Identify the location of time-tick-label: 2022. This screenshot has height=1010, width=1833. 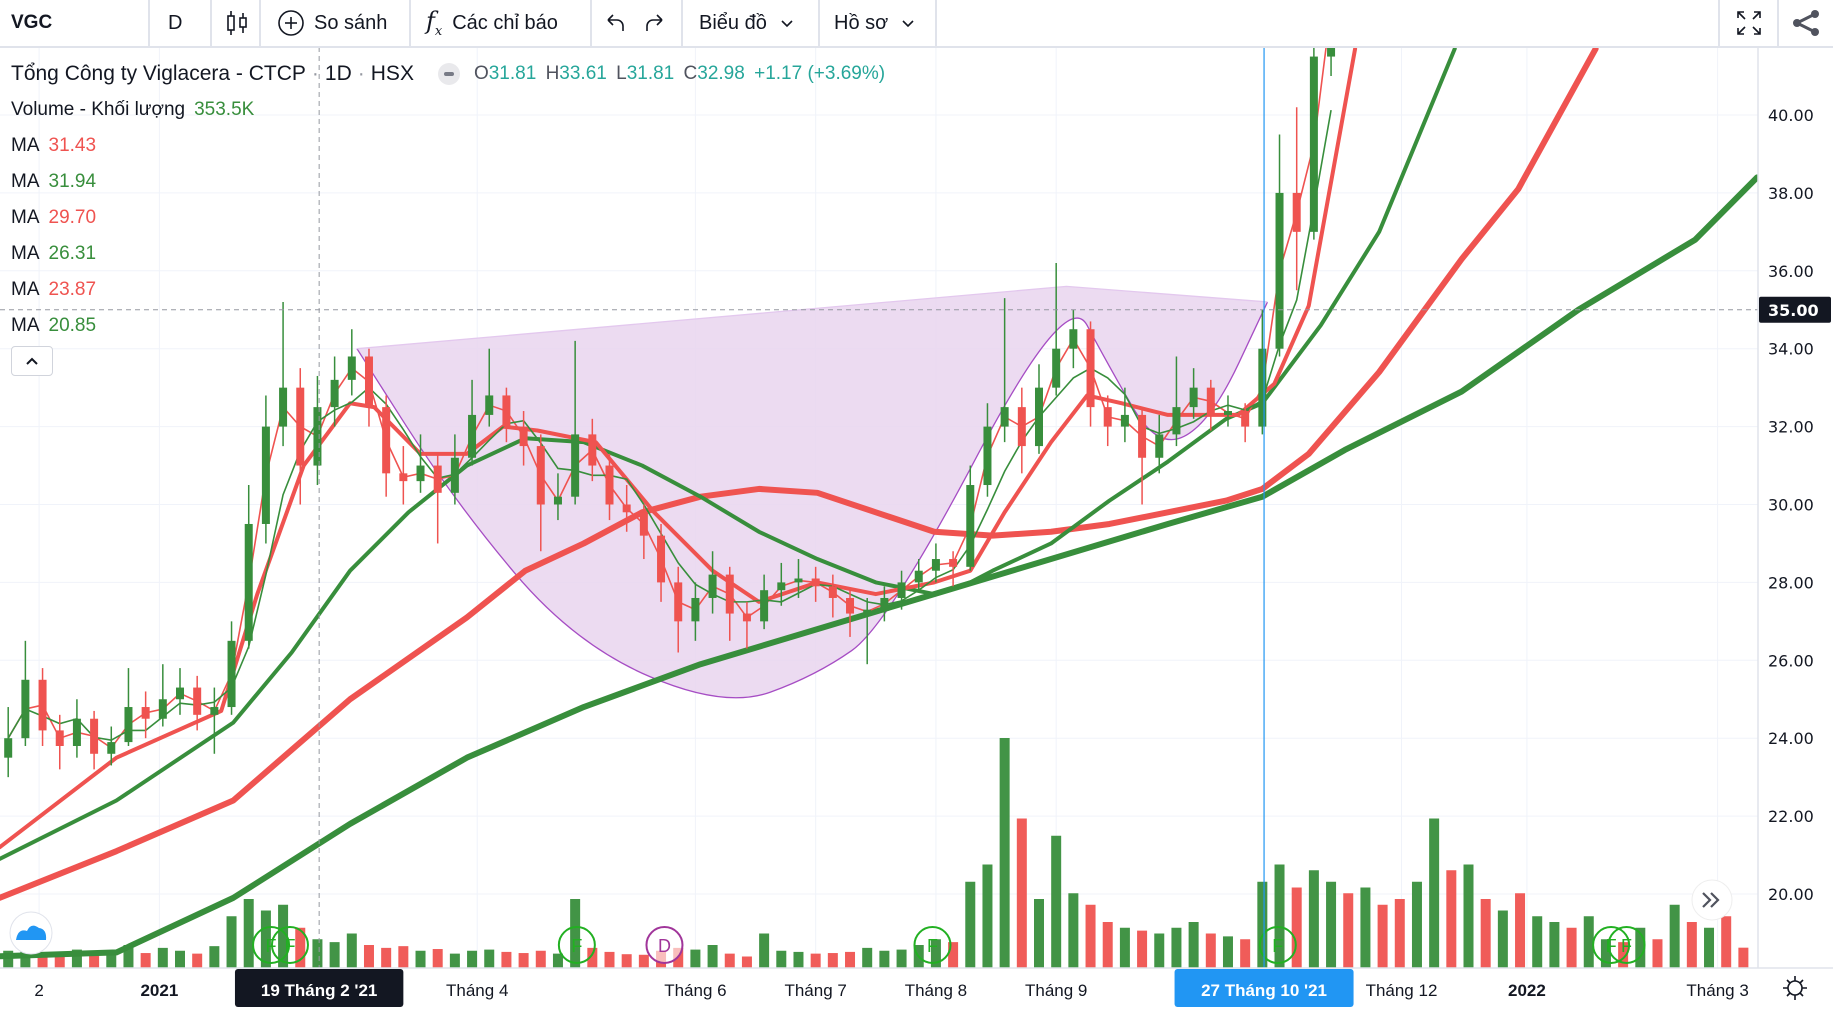
(1527, 990).